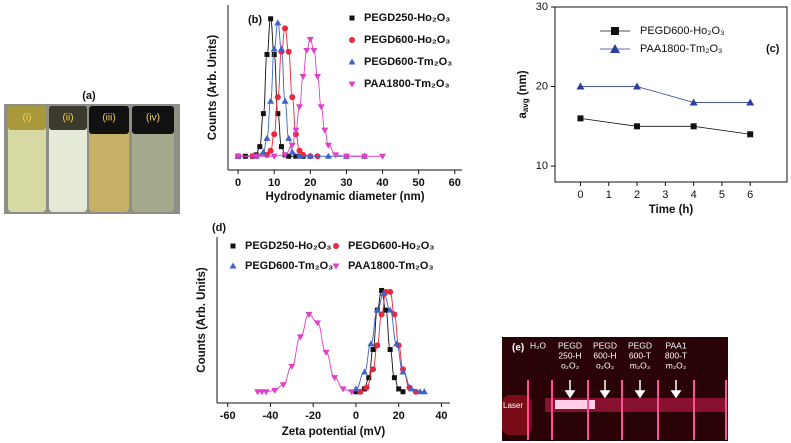 The width and height of the screenshot is (791, 443). Describe the element at coordinates (313, 416) in the screenshot. I see `x-tick-label: -20` at that location.